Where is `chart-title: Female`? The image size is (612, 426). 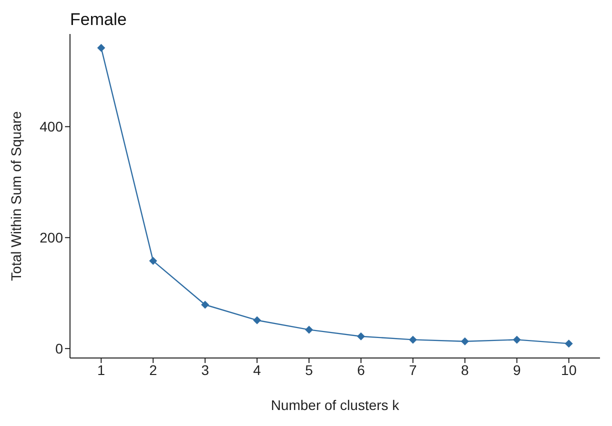
chart-title: Female is located at coordinates (98, 20).